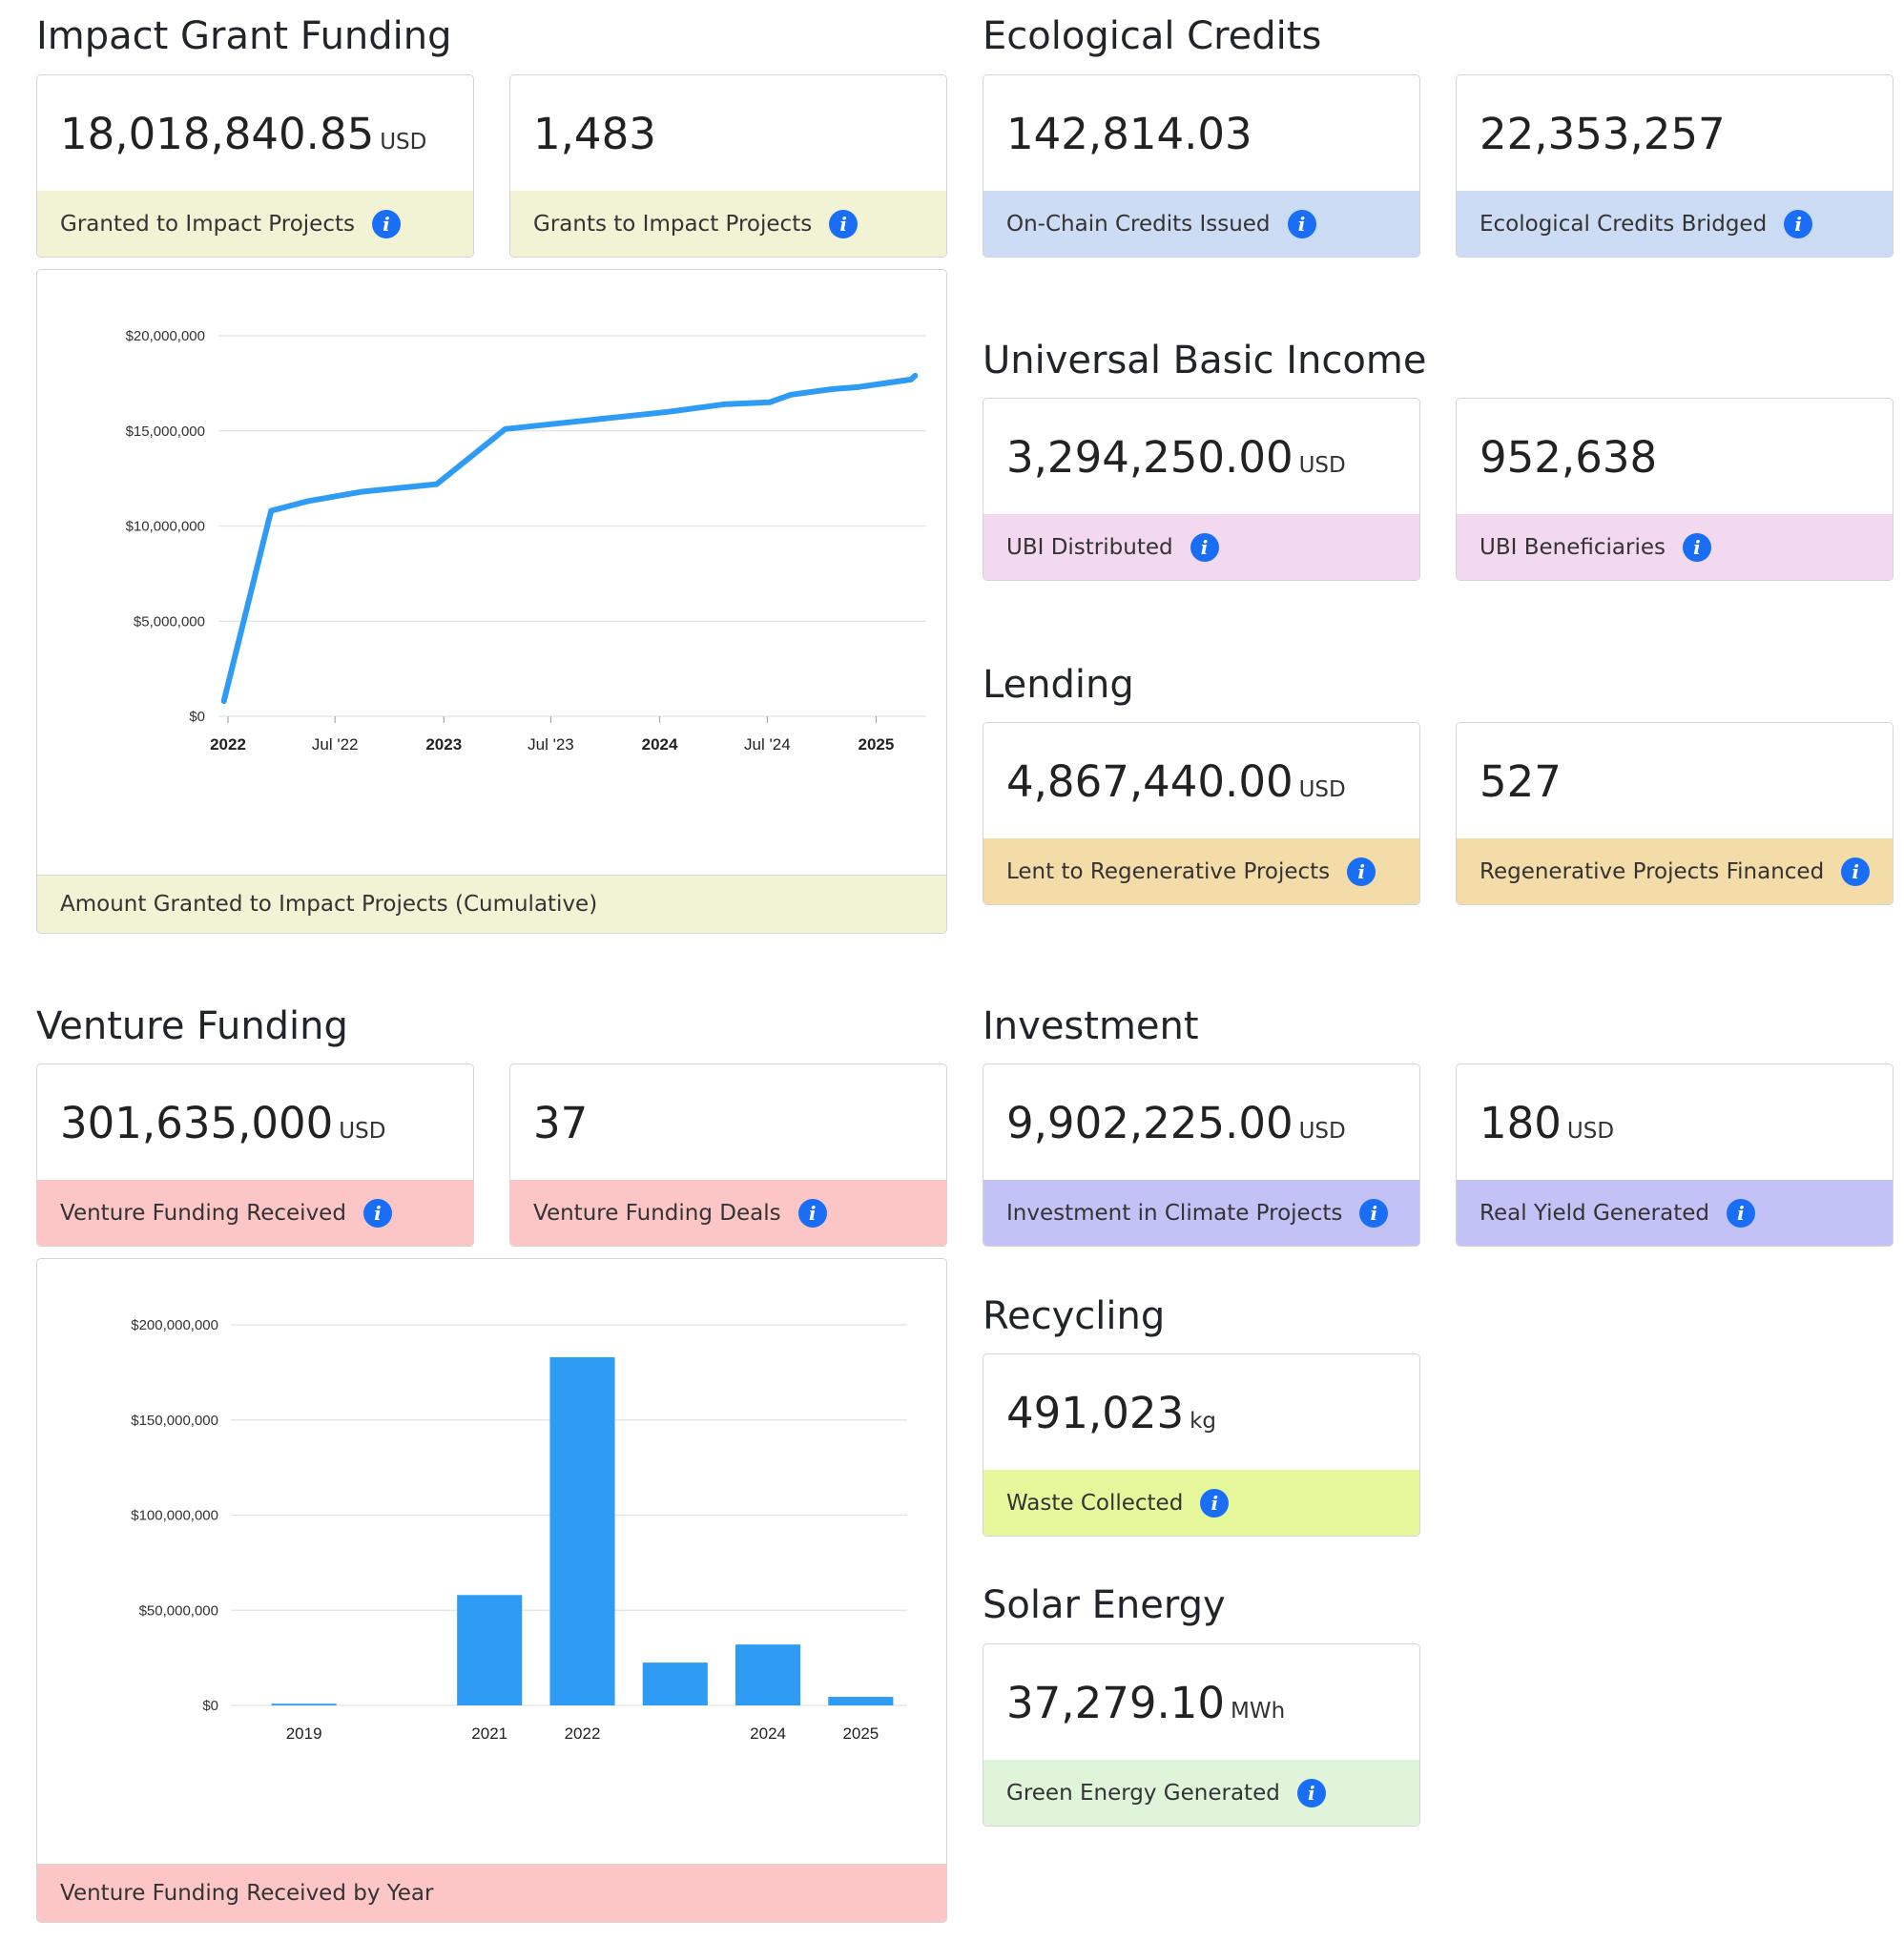 The height and width of the screenshot is (1941, 1904). I want to click on stat-label-bar: Investment in Climate Projects i, so click(1201, 1213).